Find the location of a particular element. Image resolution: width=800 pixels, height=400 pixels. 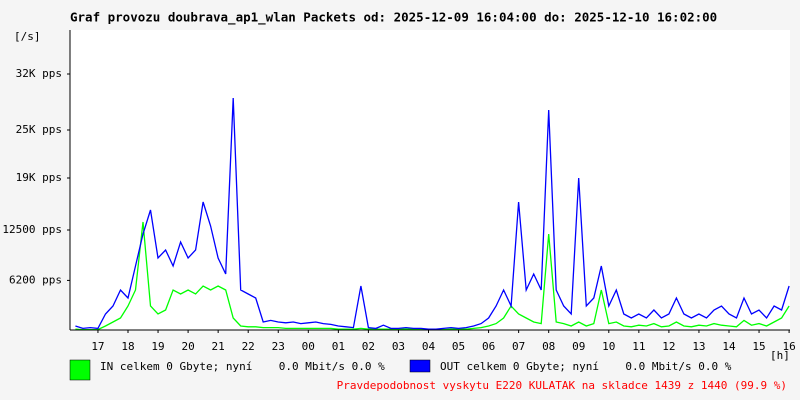

x-tick-label: 04 is located at coordinates (429, 346).